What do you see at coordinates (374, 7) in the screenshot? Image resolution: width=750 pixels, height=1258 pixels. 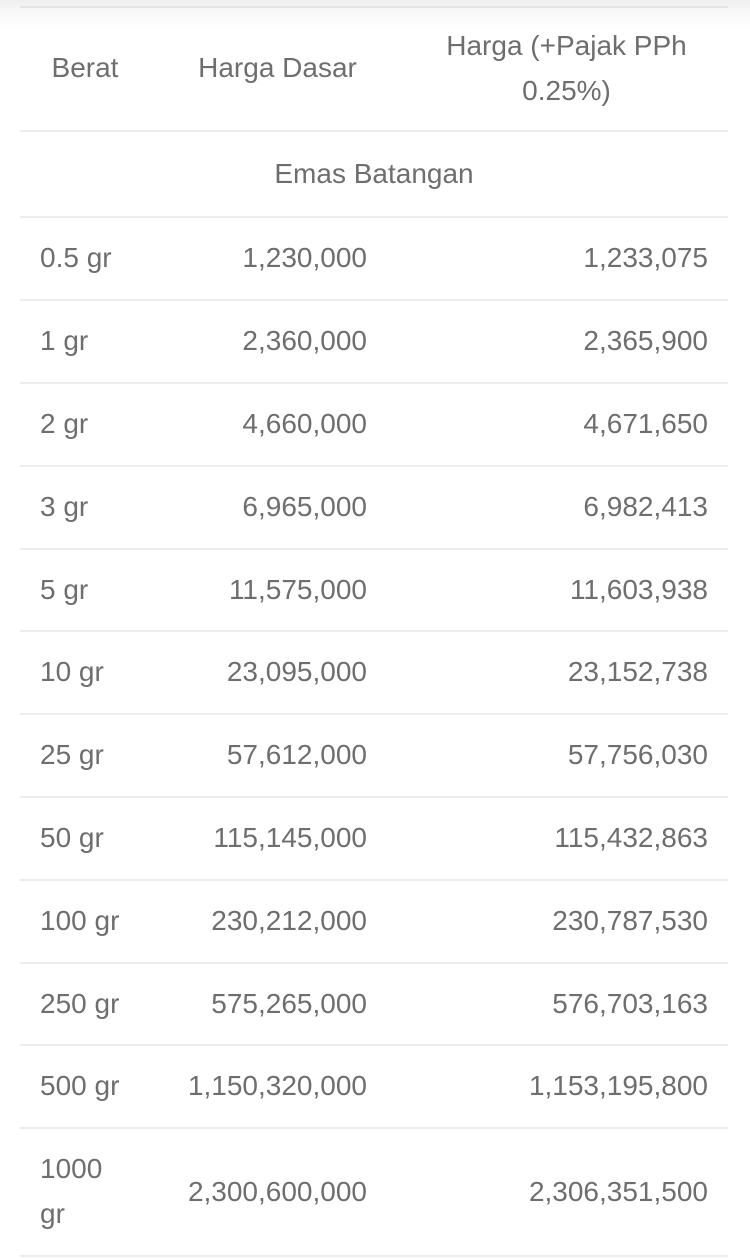 I see `top-divider-line` at bounding box center [374, 7].